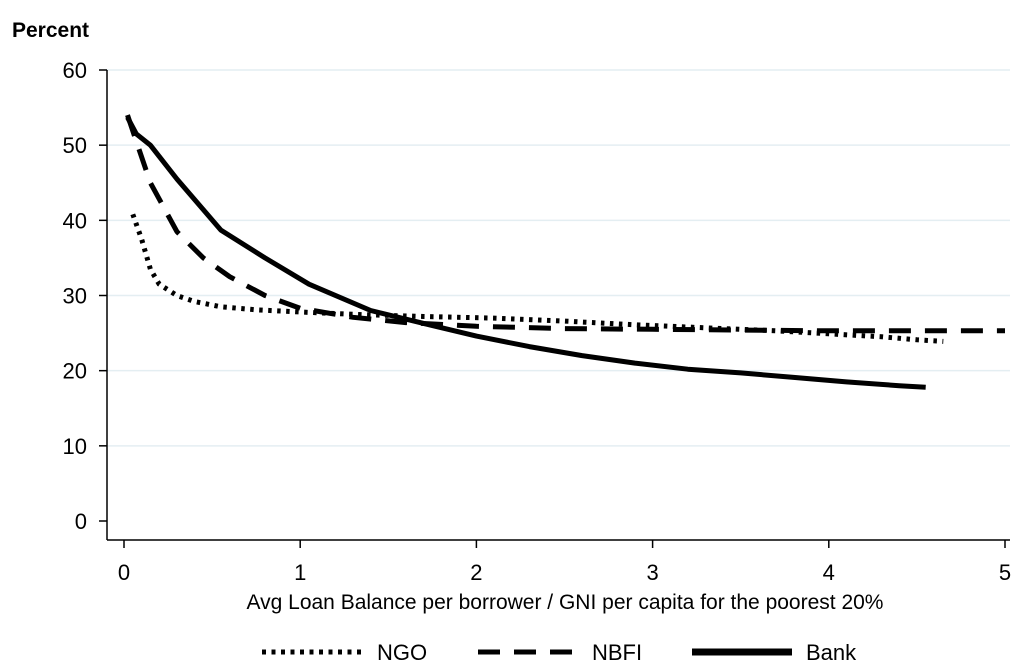  I want to click on x-axis-ticks: 0 1 2 3 4 5, so click(564, 562).